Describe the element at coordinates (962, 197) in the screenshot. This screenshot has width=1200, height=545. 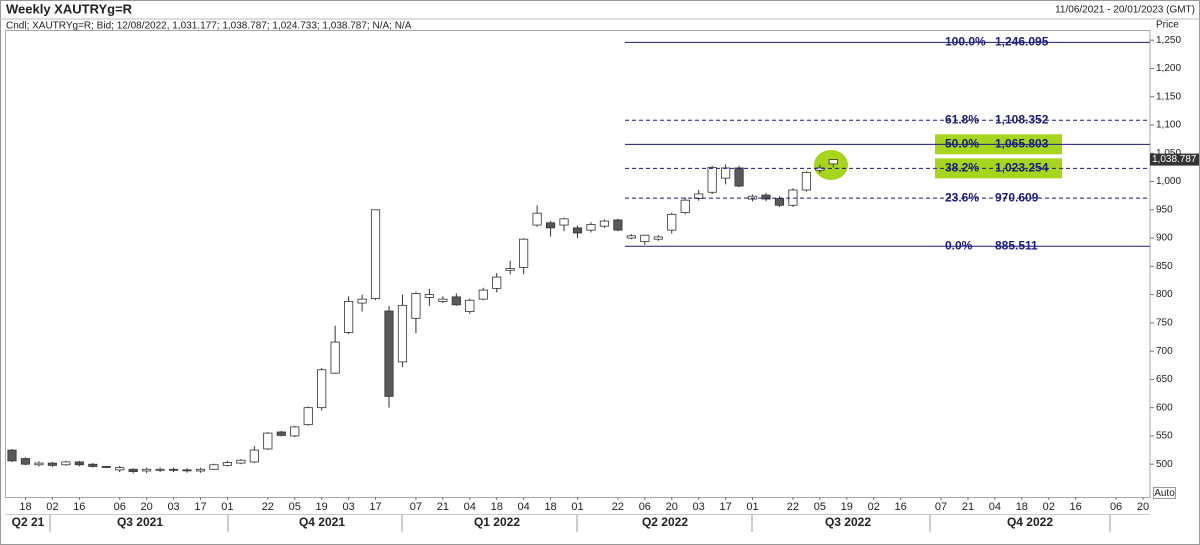
I see `fib-percent: 23.6%` at that location.